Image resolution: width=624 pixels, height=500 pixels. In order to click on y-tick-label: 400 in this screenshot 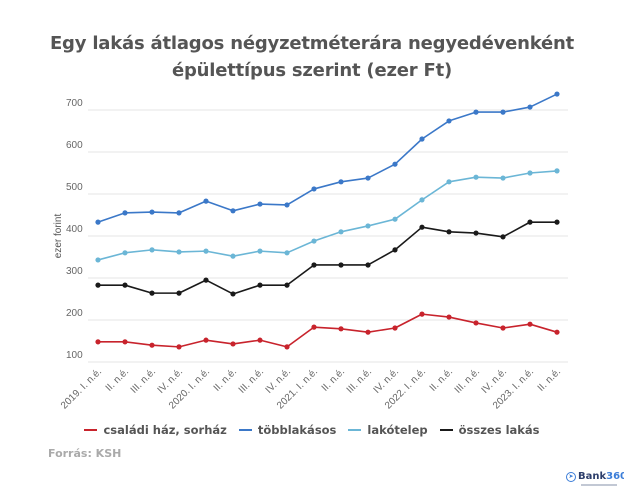, I will do `click(74, 229)`.